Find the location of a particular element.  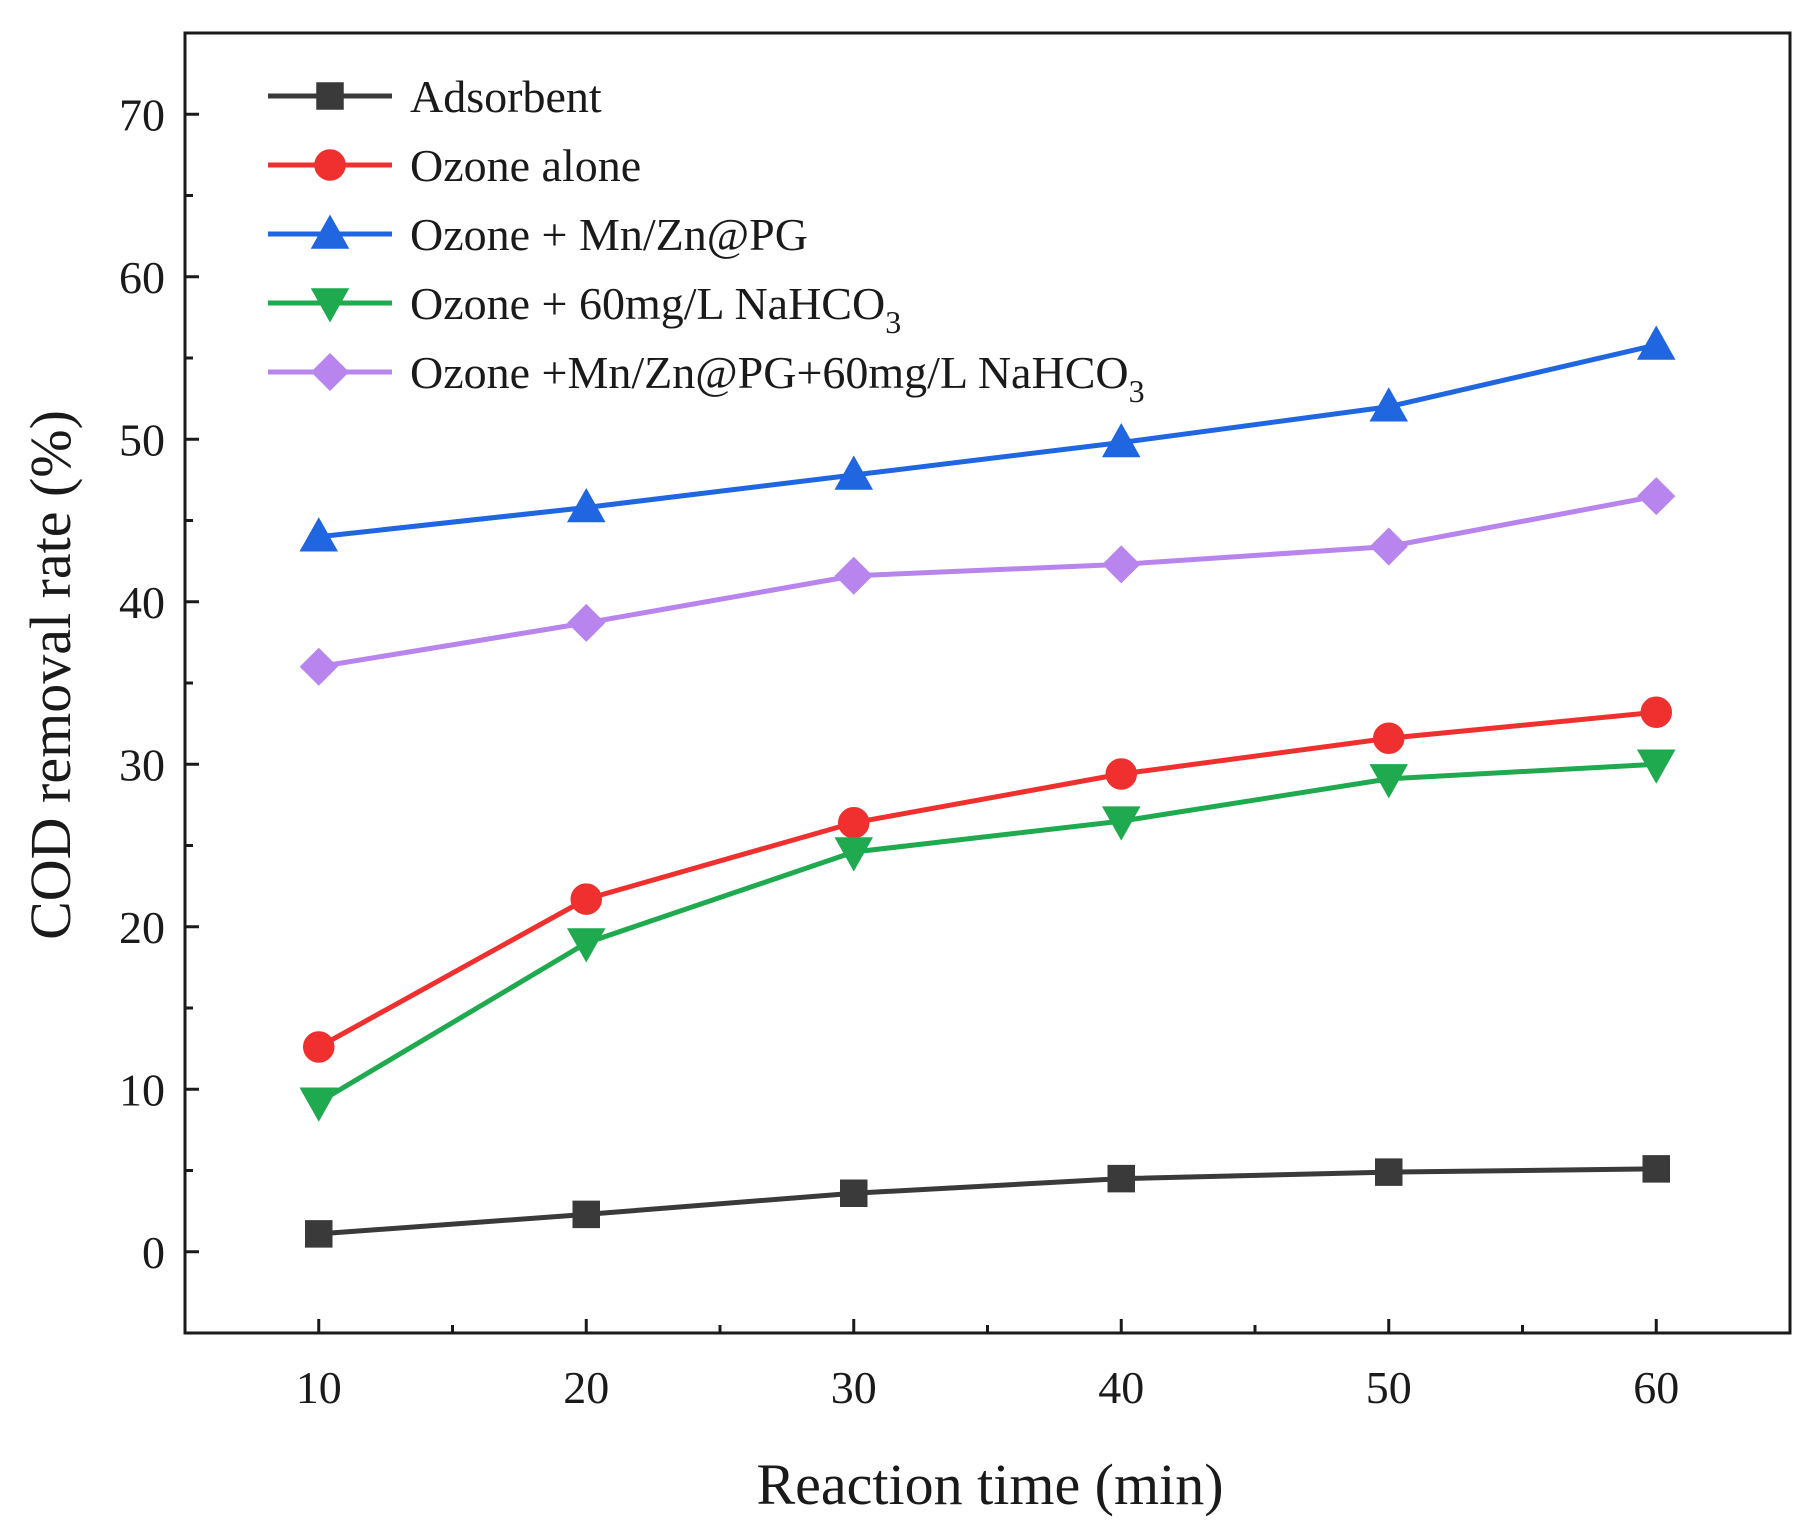

legend-label-main: Ozone +Mn/Zn@PG+60mg/L NaHCO is located at coordinates (769, 372).